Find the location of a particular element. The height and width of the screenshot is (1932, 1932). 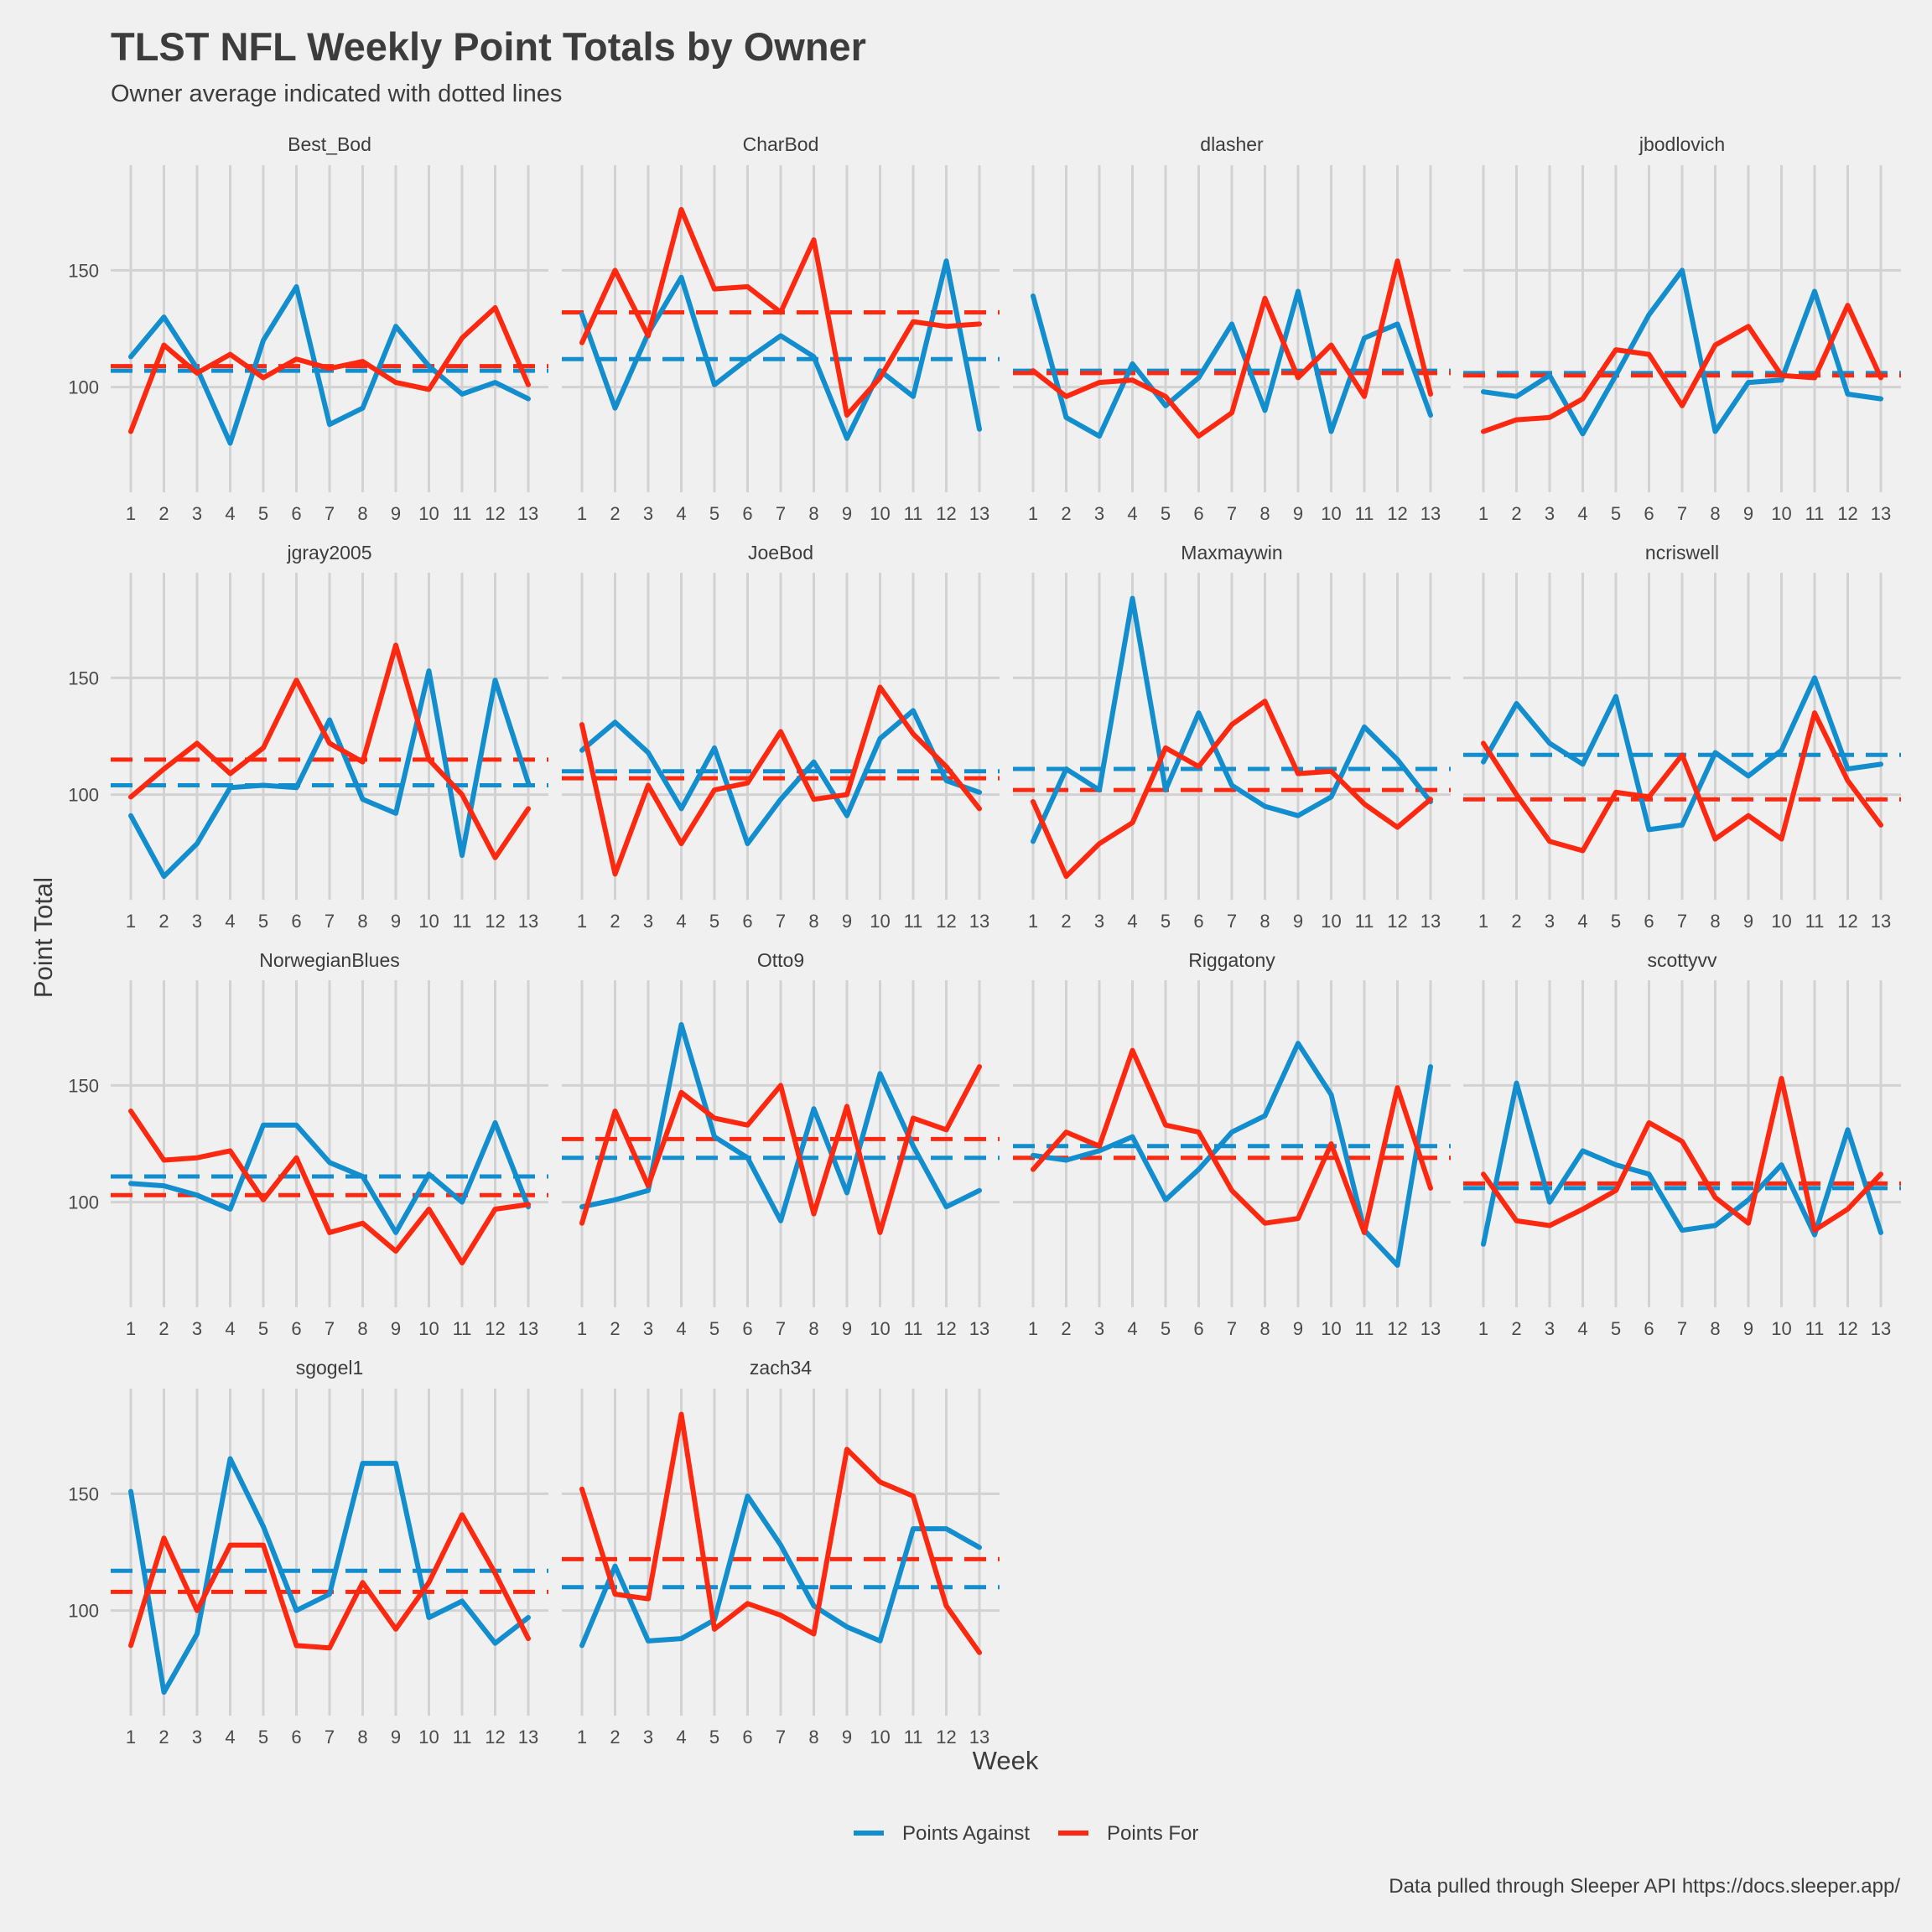

panel-title: jgray2005 is located at coordinates (328, 553).